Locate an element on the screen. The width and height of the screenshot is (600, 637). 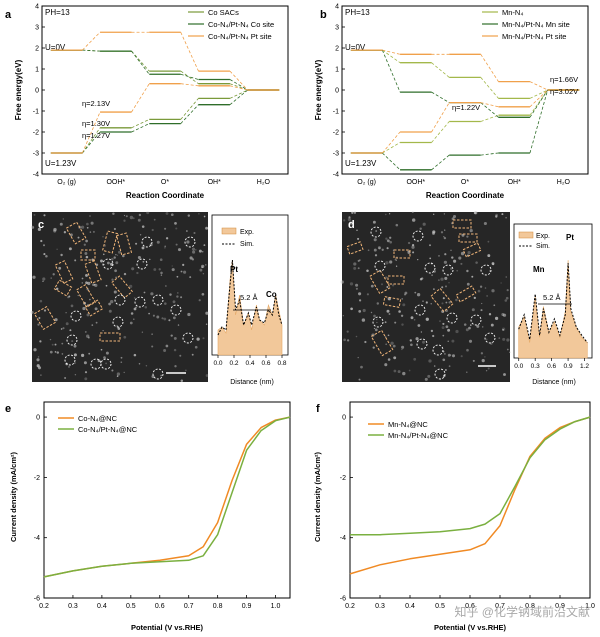
xtick-label: OOH* is located at coordinates (415, 182).